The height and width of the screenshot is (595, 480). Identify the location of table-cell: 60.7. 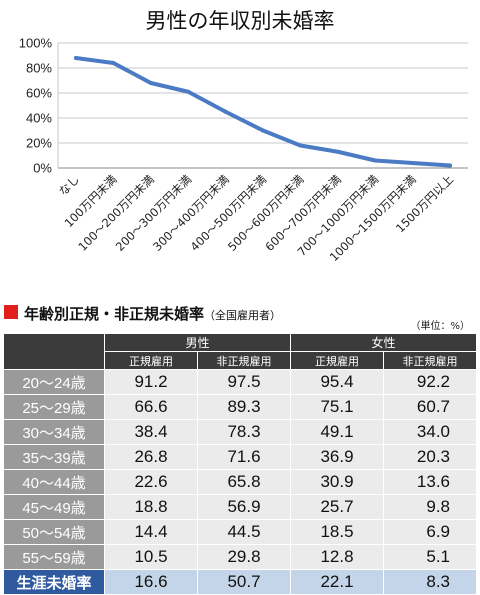
(430, 407).